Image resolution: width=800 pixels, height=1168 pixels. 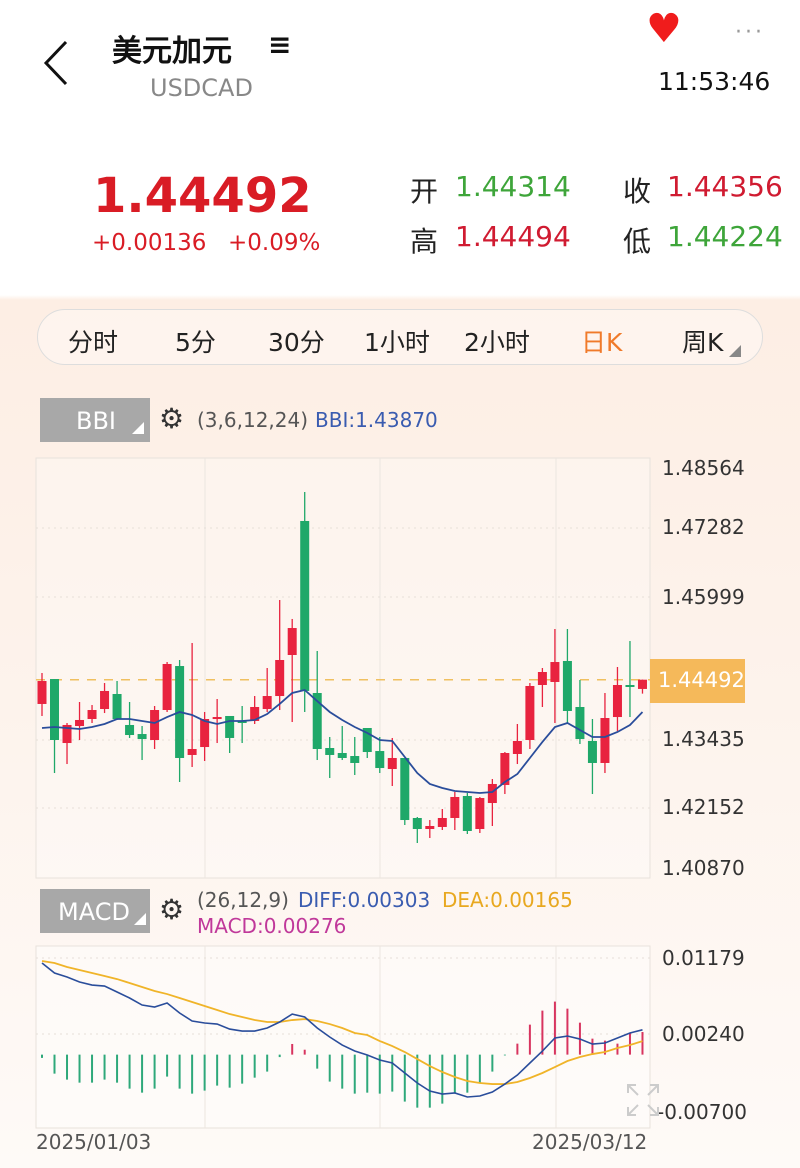 I want to click on diff-value: DIFF:0.00303, so click(x=364, y=900).